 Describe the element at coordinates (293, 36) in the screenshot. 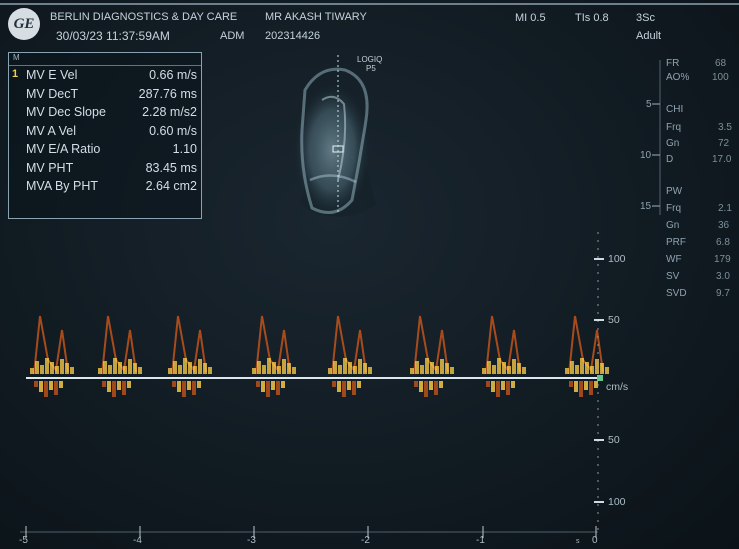

I see `patient-id: 202314426` at that location.